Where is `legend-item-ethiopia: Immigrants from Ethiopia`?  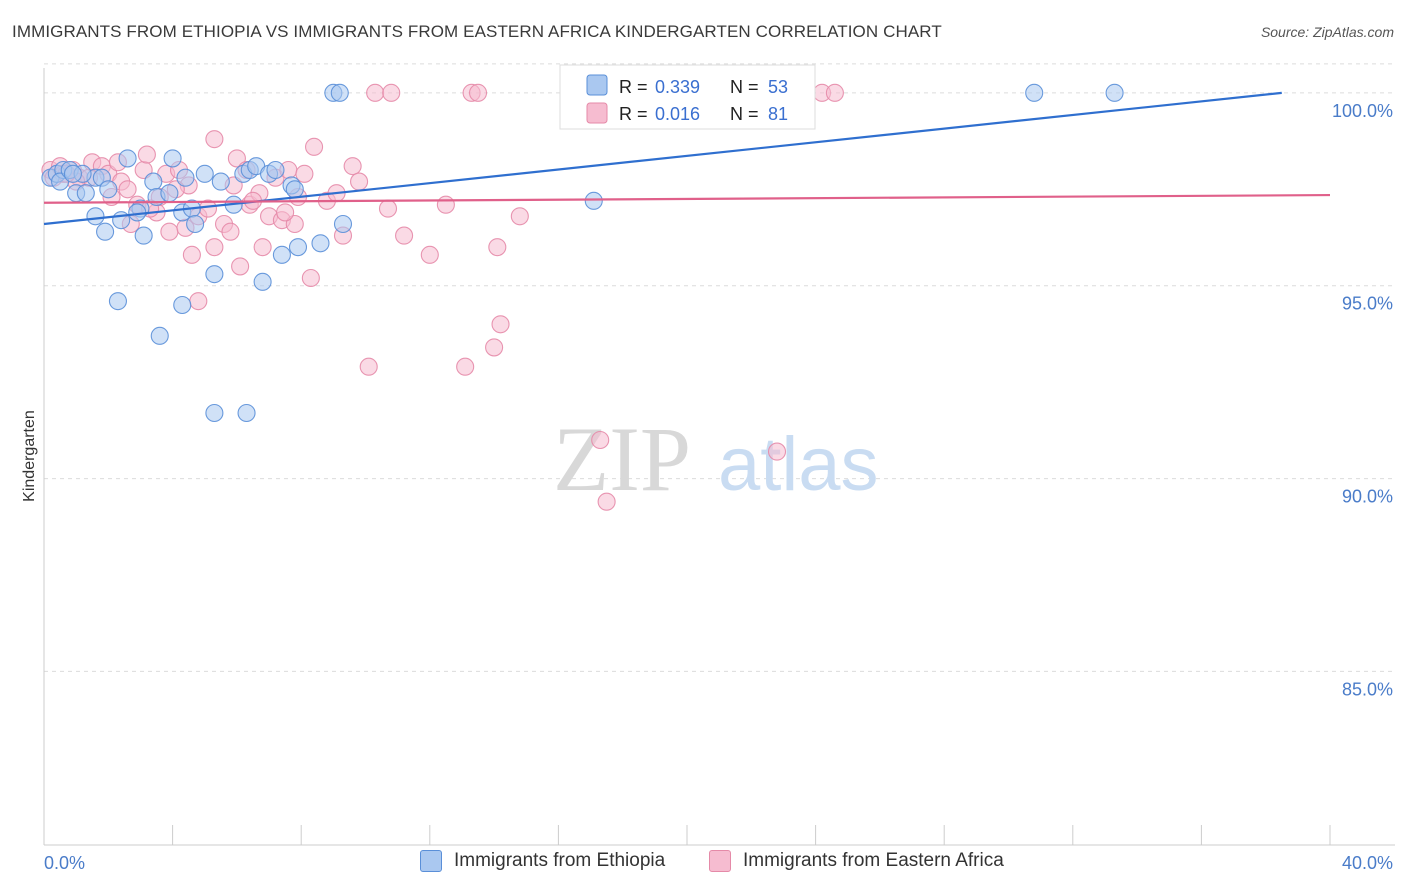
legend-item-ethiopia: Immigrants from Ethiopia is located at coordinates (542, 861).